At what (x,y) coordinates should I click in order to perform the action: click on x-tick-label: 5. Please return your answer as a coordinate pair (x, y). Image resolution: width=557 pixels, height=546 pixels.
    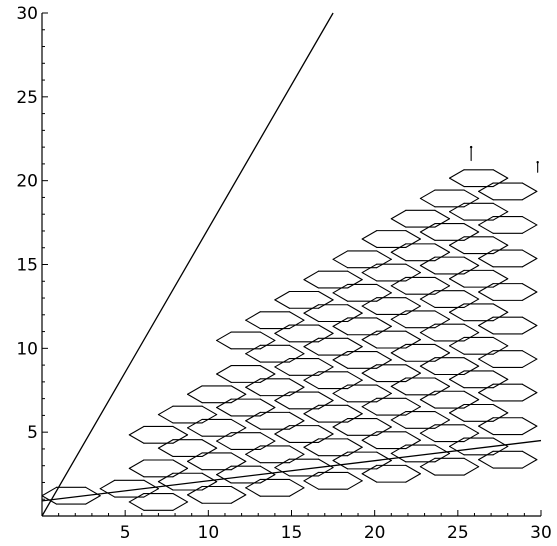
    Looking at the image, I should click on (125, 533).